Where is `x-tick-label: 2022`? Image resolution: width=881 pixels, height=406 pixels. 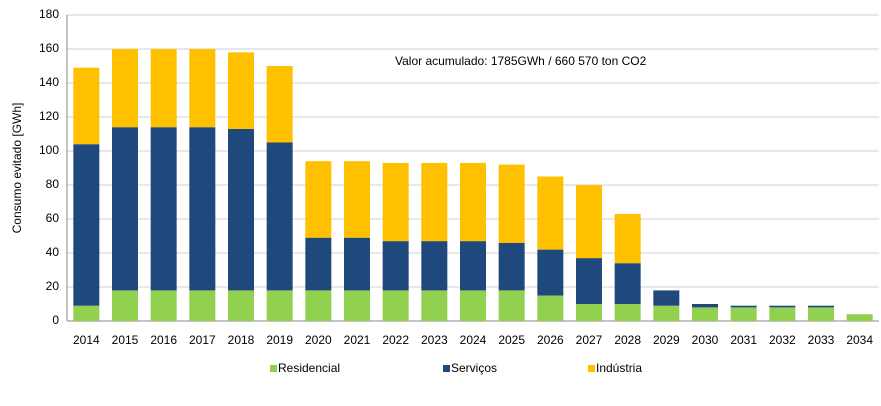
x-tick-label: 2022 is located at coordinates (395, 340).